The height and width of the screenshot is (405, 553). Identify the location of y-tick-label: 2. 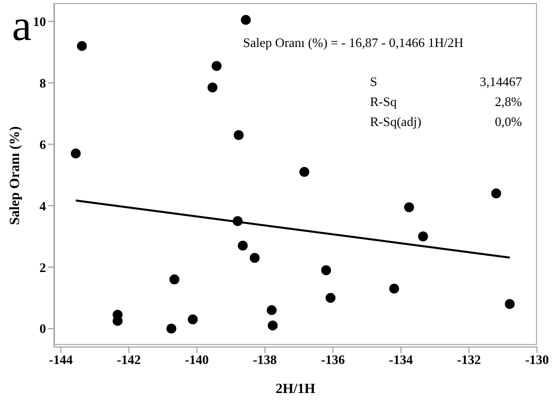
(43, 267).